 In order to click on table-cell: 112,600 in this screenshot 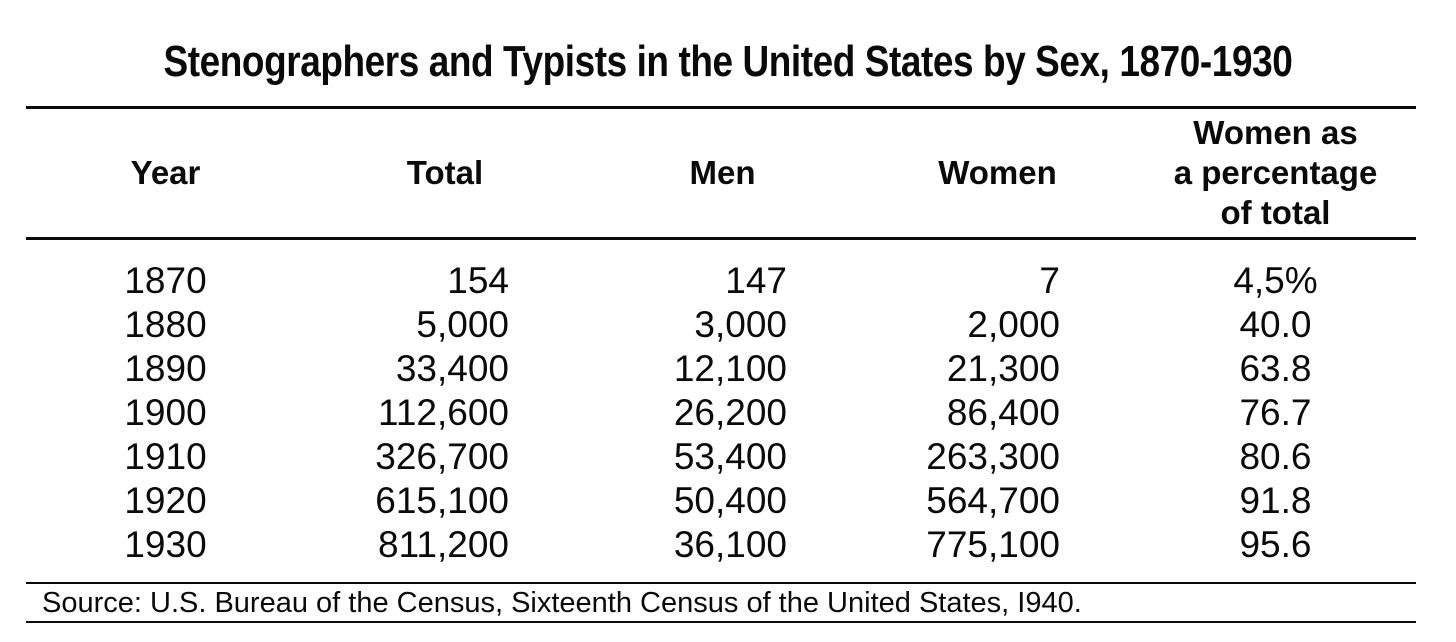, I will do `click(443, 412)`.